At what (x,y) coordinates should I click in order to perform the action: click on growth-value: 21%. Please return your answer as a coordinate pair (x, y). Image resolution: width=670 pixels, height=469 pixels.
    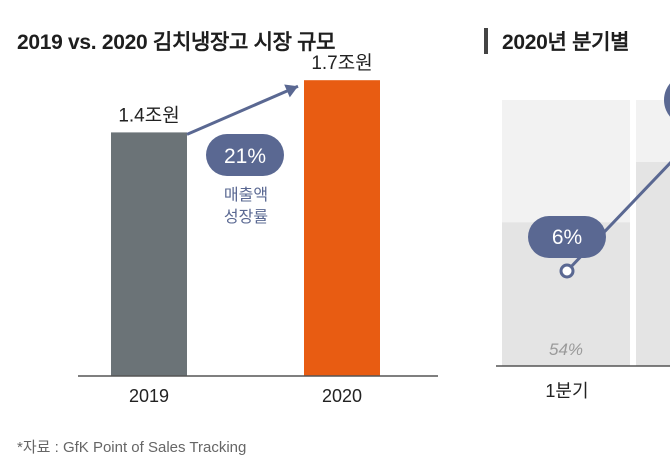
    Looking at the image, I should click on (245, 156).